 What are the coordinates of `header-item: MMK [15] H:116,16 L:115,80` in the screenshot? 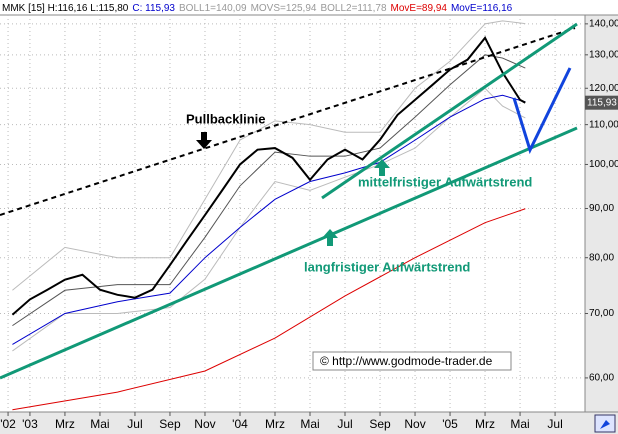 It's located at (65, 8).